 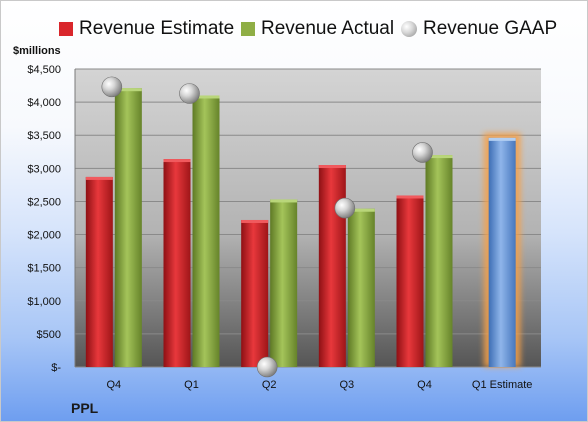 I want to click on x-tick-label: Q1, so click(x=191, y=385).